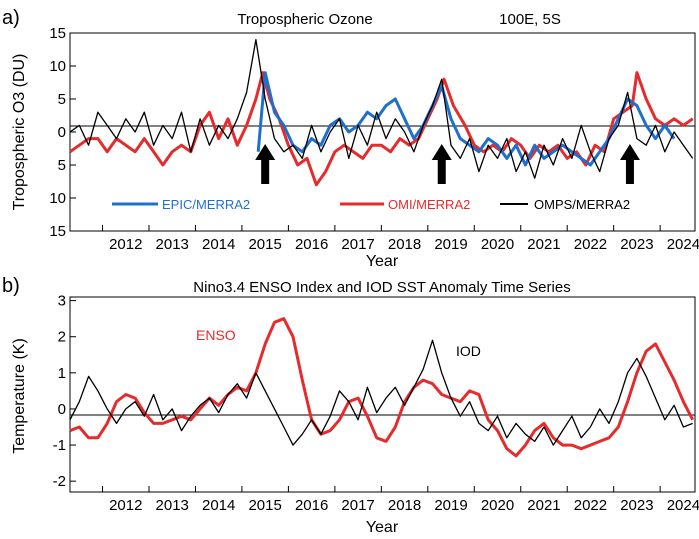  What do you see at coordinates (11, 18) in the screenshot?
I see `panel-a-label: a)` at bounding box center [11, 18].